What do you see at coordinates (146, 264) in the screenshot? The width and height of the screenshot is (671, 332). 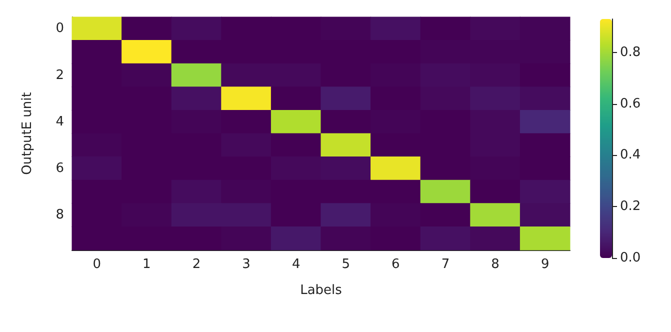 I see `x-tick-label: 1` at bounding box center [146, 264].